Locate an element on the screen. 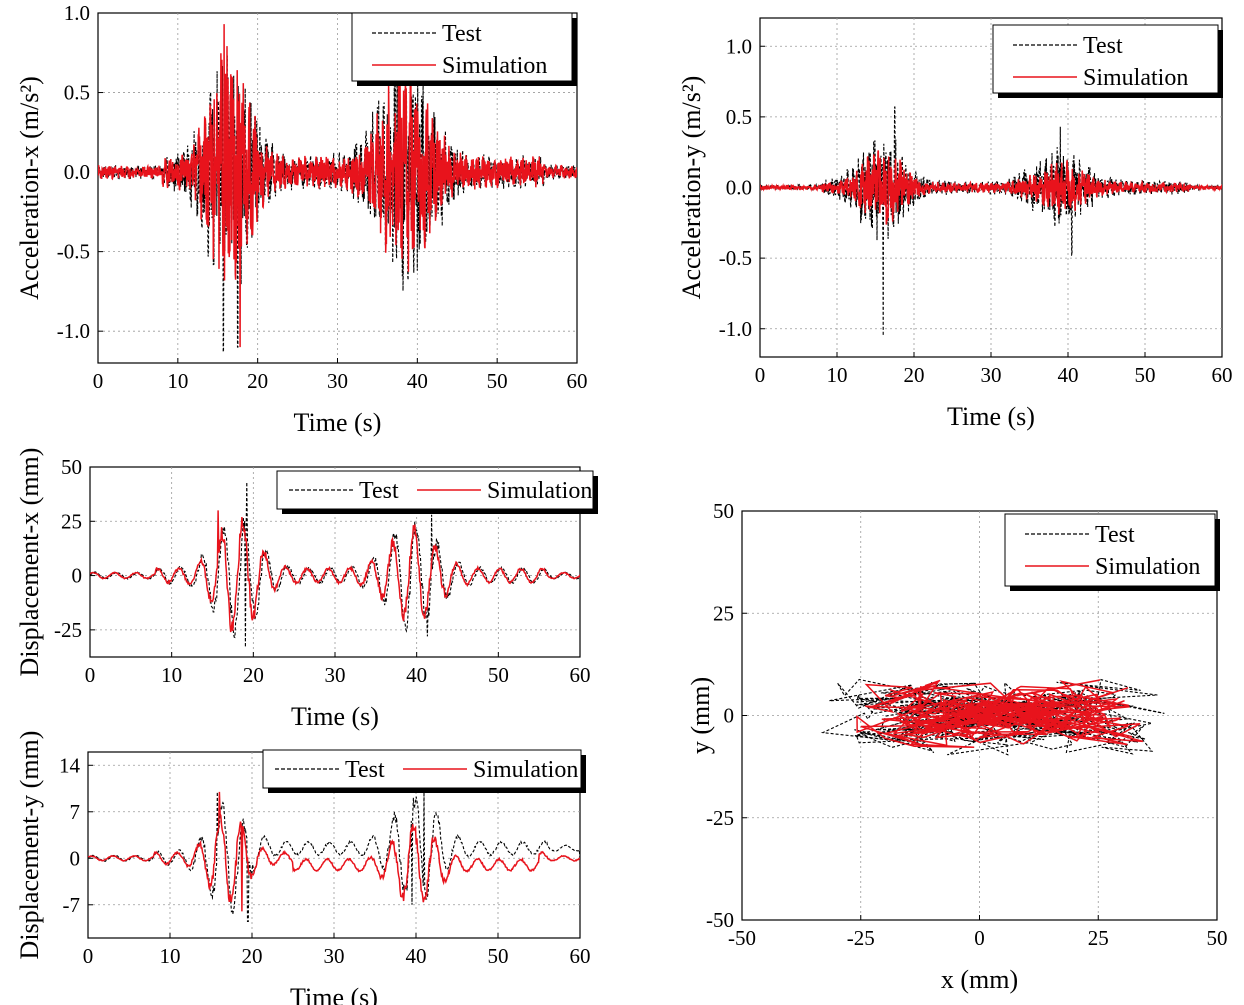 The height and width of the screenshot is (1005, 1244). y-axis-label: Displacement-y (mm) is located at coordinates (29, 845).